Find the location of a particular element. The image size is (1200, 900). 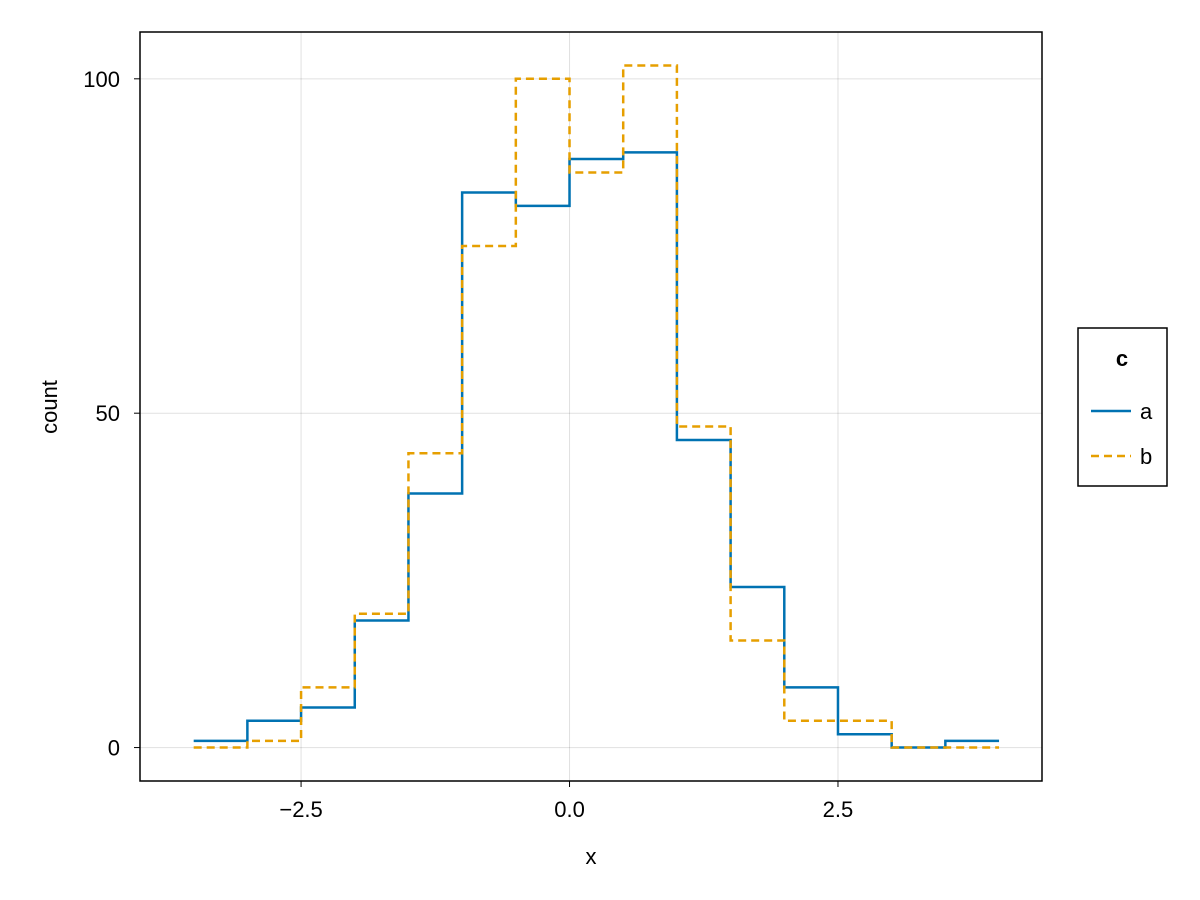

legend: c ab is located at coordinates (1122, 407).